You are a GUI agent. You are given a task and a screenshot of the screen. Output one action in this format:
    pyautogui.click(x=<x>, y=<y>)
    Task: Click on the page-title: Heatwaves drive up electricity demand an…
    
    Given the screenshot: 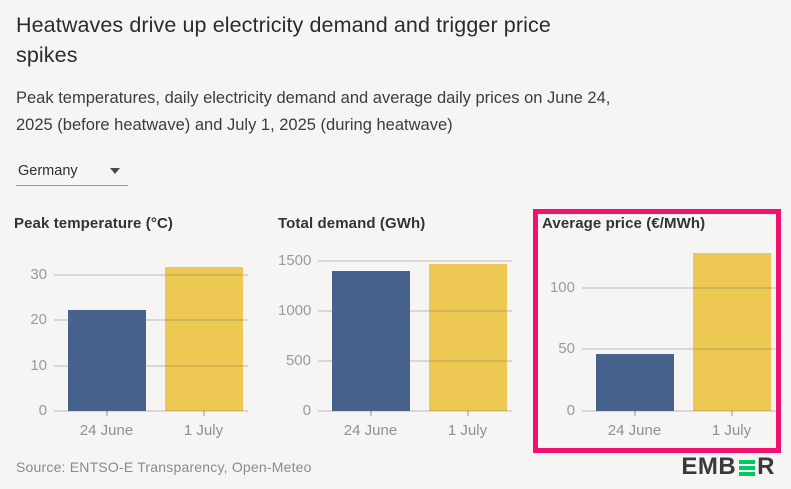 What is the action you would take?
    pyautogui.click(x=395, y=40)
    